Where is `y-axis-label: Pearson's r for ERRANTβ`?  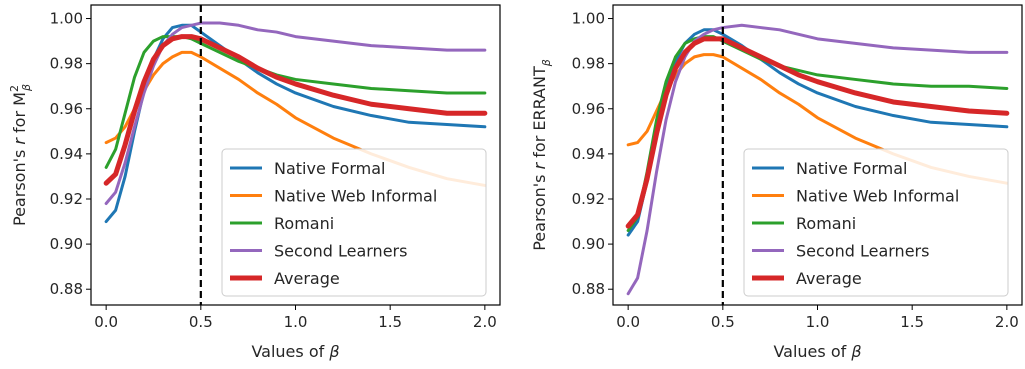 y-axis-label: Pearson's r for ERRANTβ is located at coordinates (541, 155).